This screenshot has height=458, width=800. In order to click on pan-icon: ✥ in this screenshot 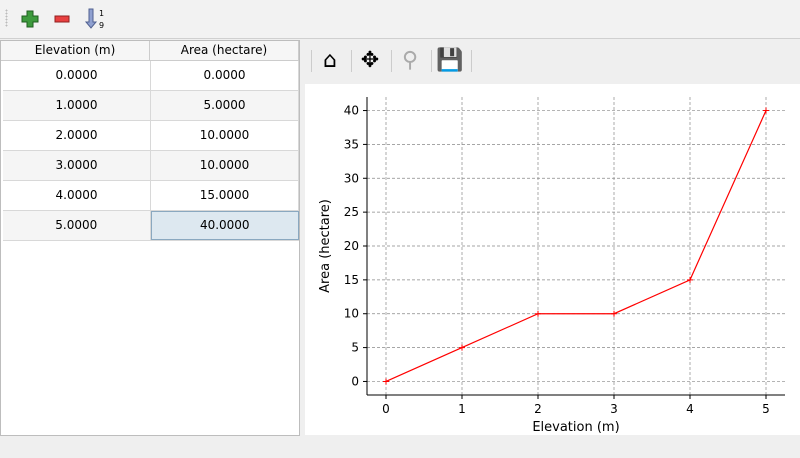, I will do `click(370, 60)`.